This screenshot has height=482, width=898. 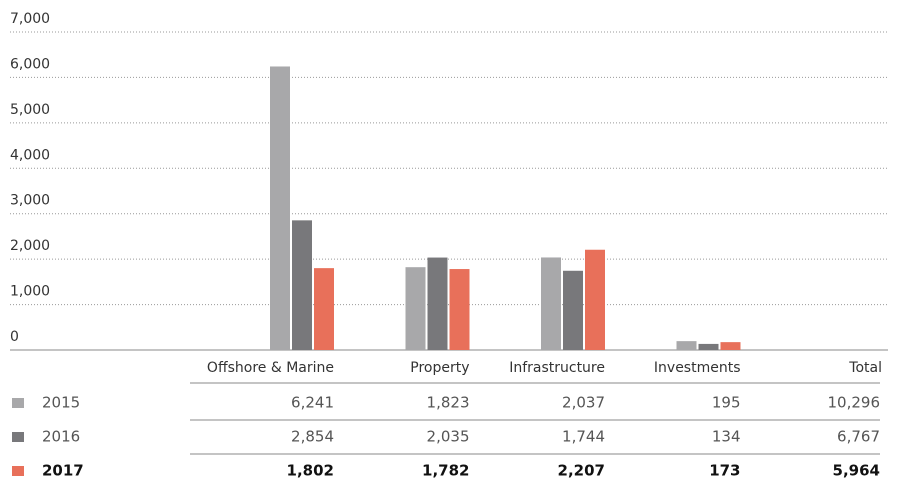 What do you see at coordinates (858, 437) in the screenshot?
I see `table-total: 6,767` at bounding box center [858, 437].